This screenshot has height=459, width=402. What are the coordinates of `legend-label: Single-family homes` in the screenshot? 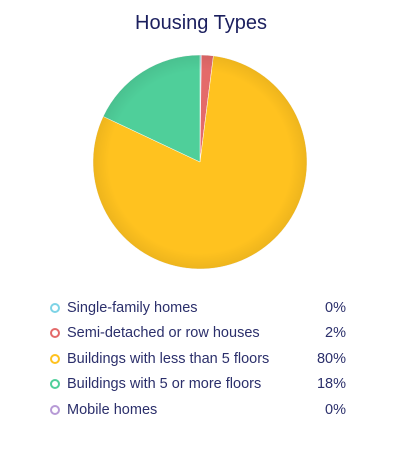 It's located at (132, 307).